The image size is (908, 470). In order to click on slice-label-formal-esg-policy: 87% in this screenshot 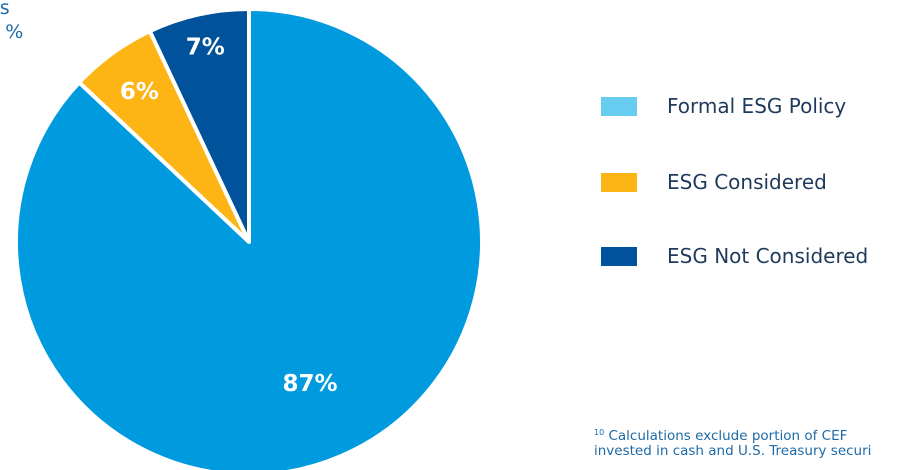, I will do `click(310, 384)`.